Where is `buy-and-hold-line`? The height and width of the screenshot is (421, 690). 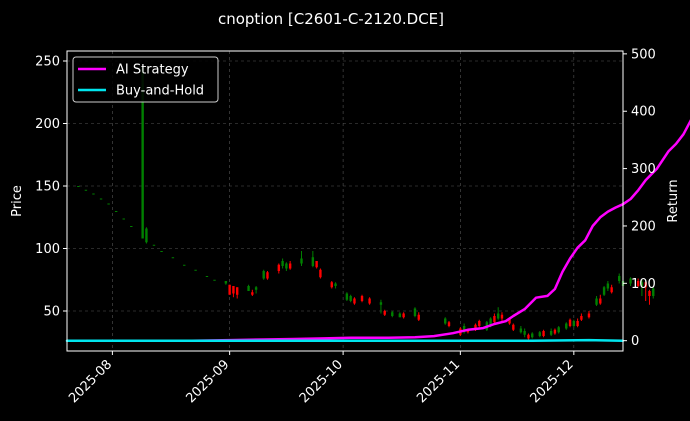
buy-and-hold-line is located at coordinates (345, 340).